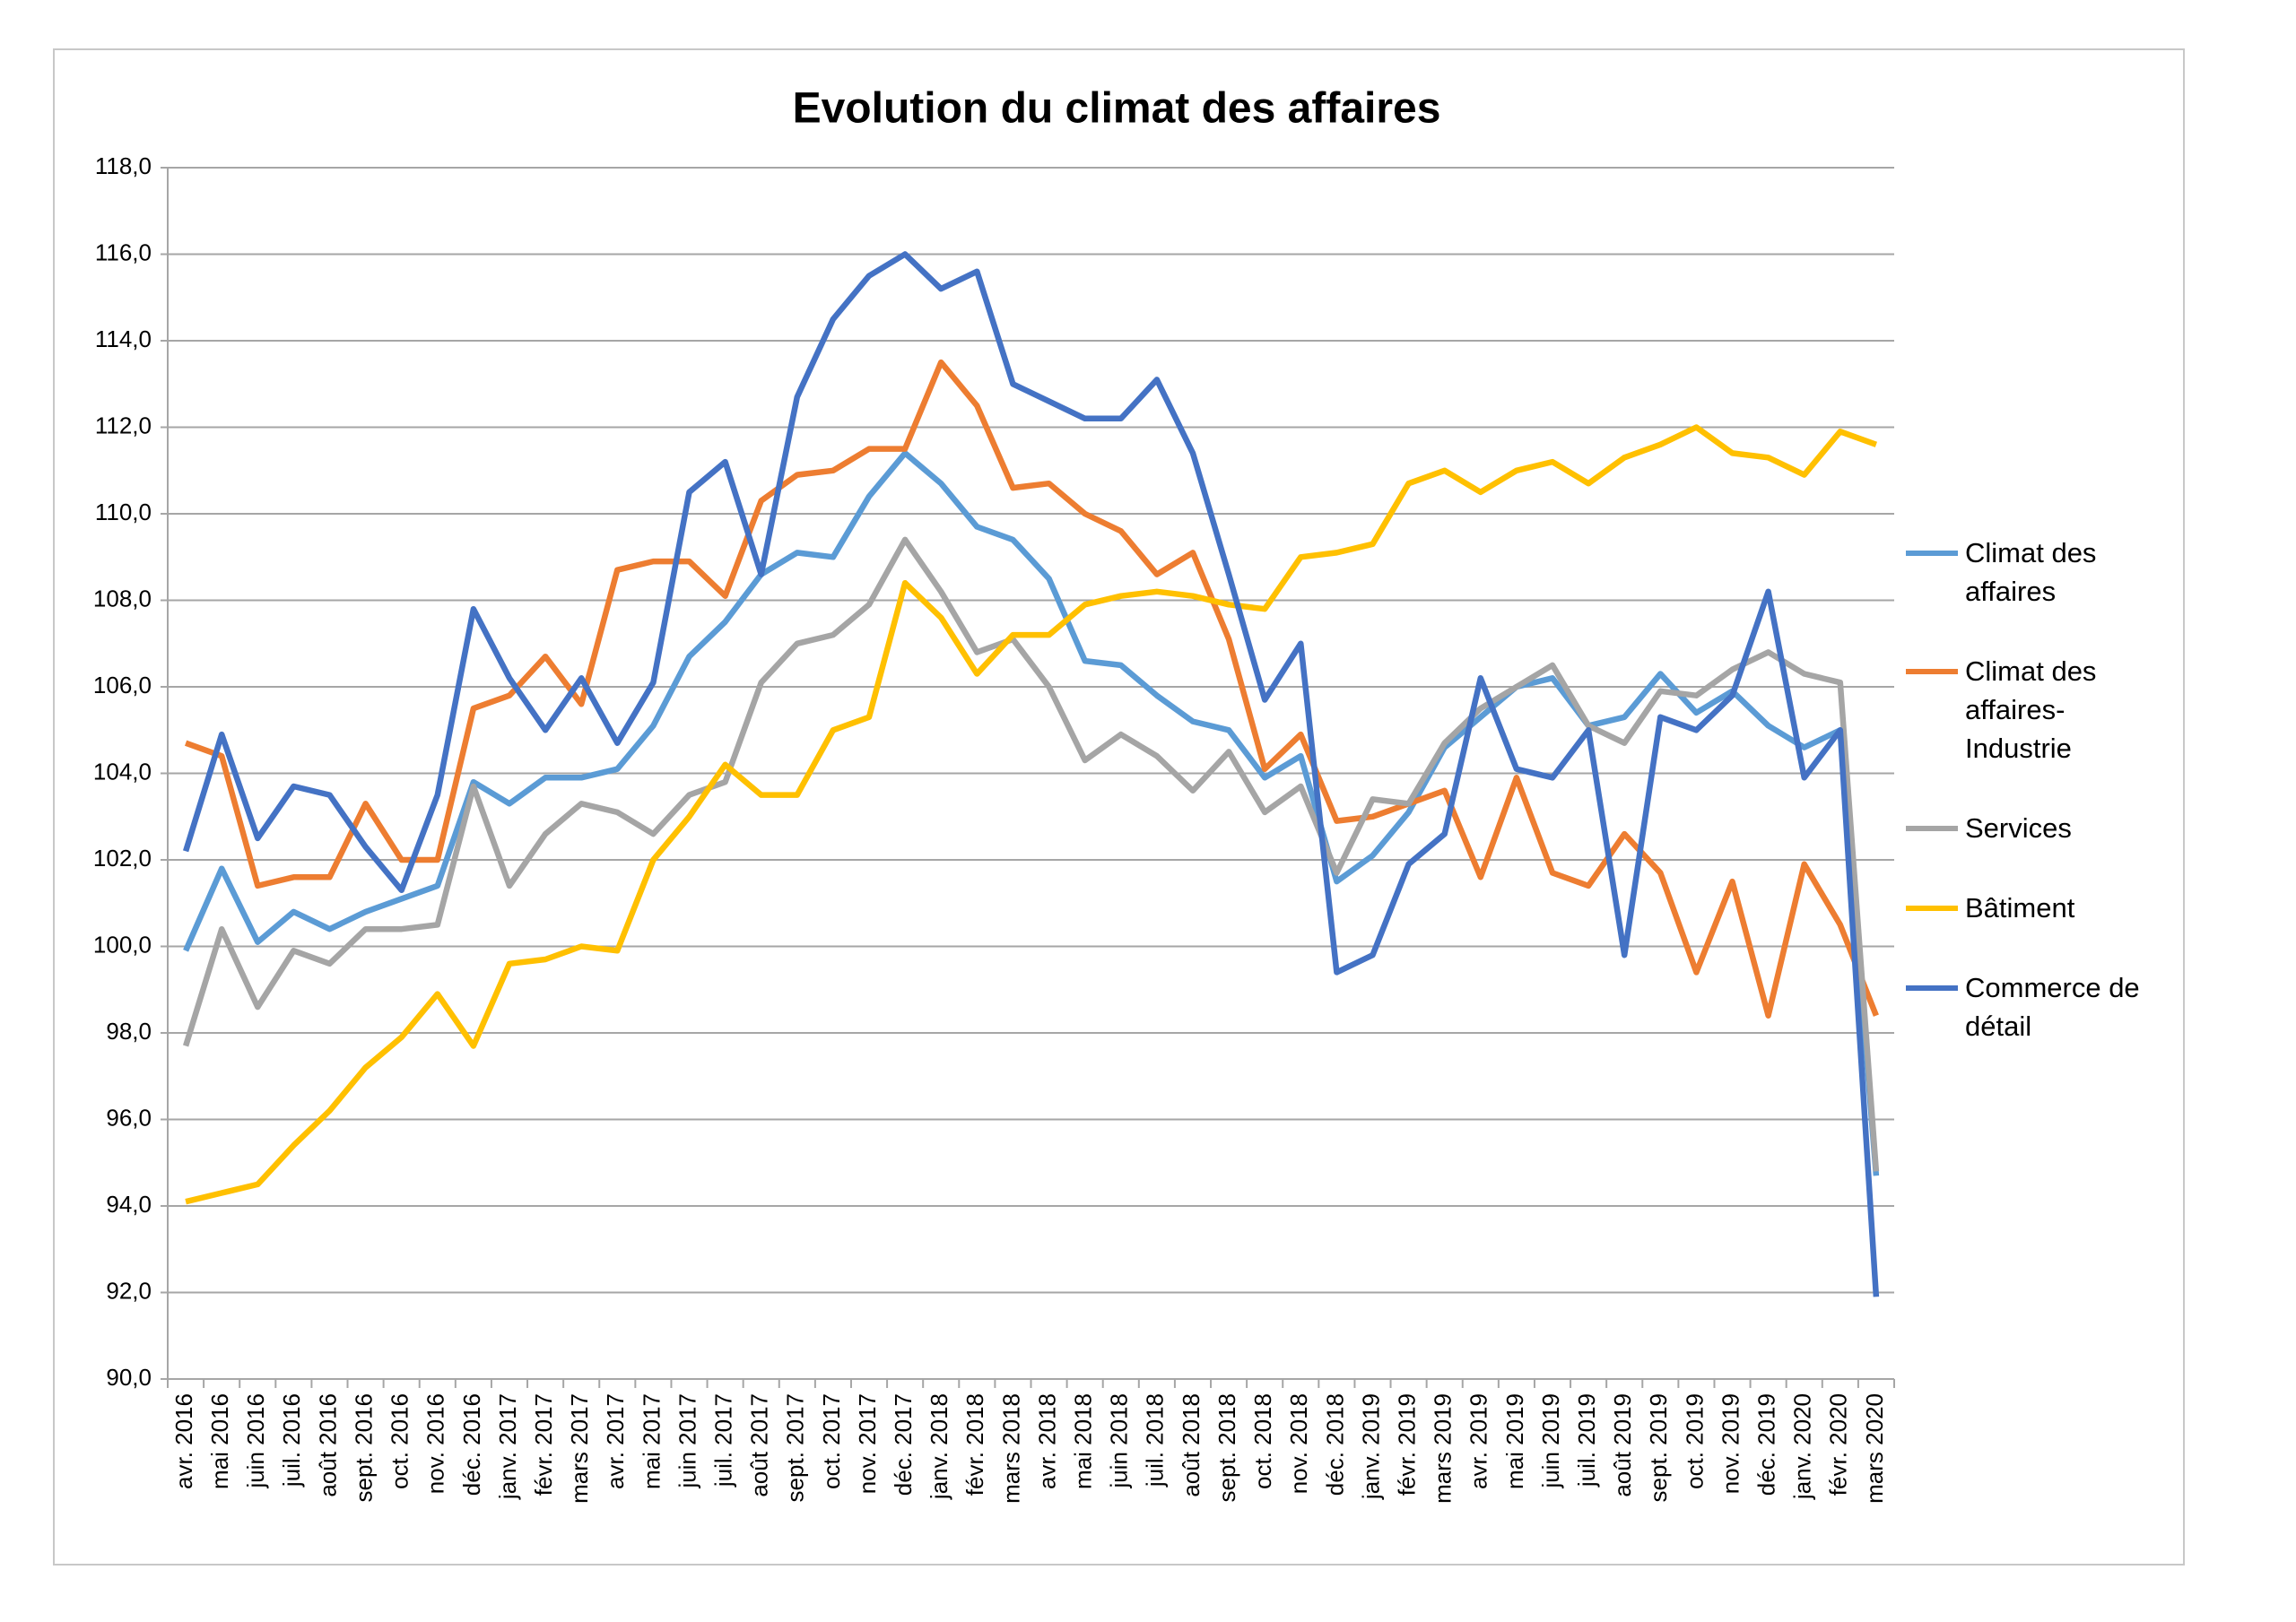 The image size is (2296, 1622). I want to click on y-tick-label: 94,0, so click(129, 1204).